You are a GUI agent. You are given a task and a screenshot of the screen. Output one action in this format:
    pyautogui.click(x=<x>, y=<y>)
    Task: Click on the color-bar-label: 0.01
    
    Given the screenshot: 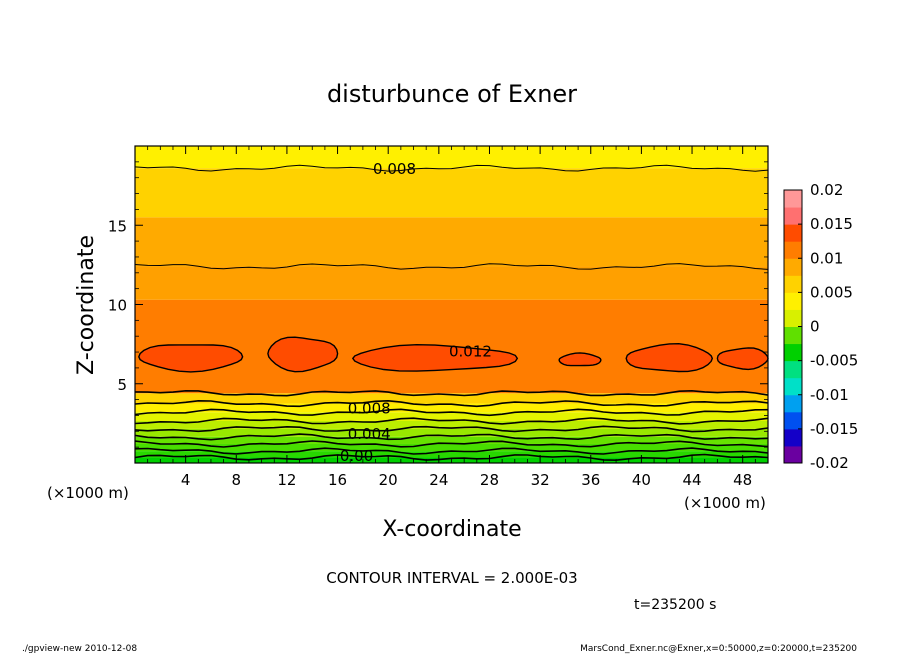 What is the action you would take?
    pyautogui.click(x=826, y=258)
    